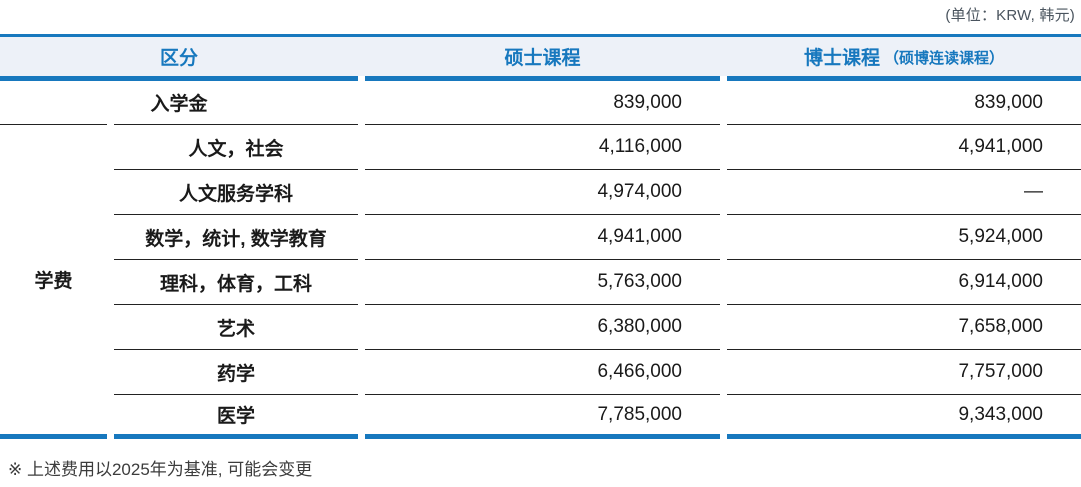 Image resolution: width=1081 pixels, height=487 pixels. I want to click on header-background, so click(540, 56).